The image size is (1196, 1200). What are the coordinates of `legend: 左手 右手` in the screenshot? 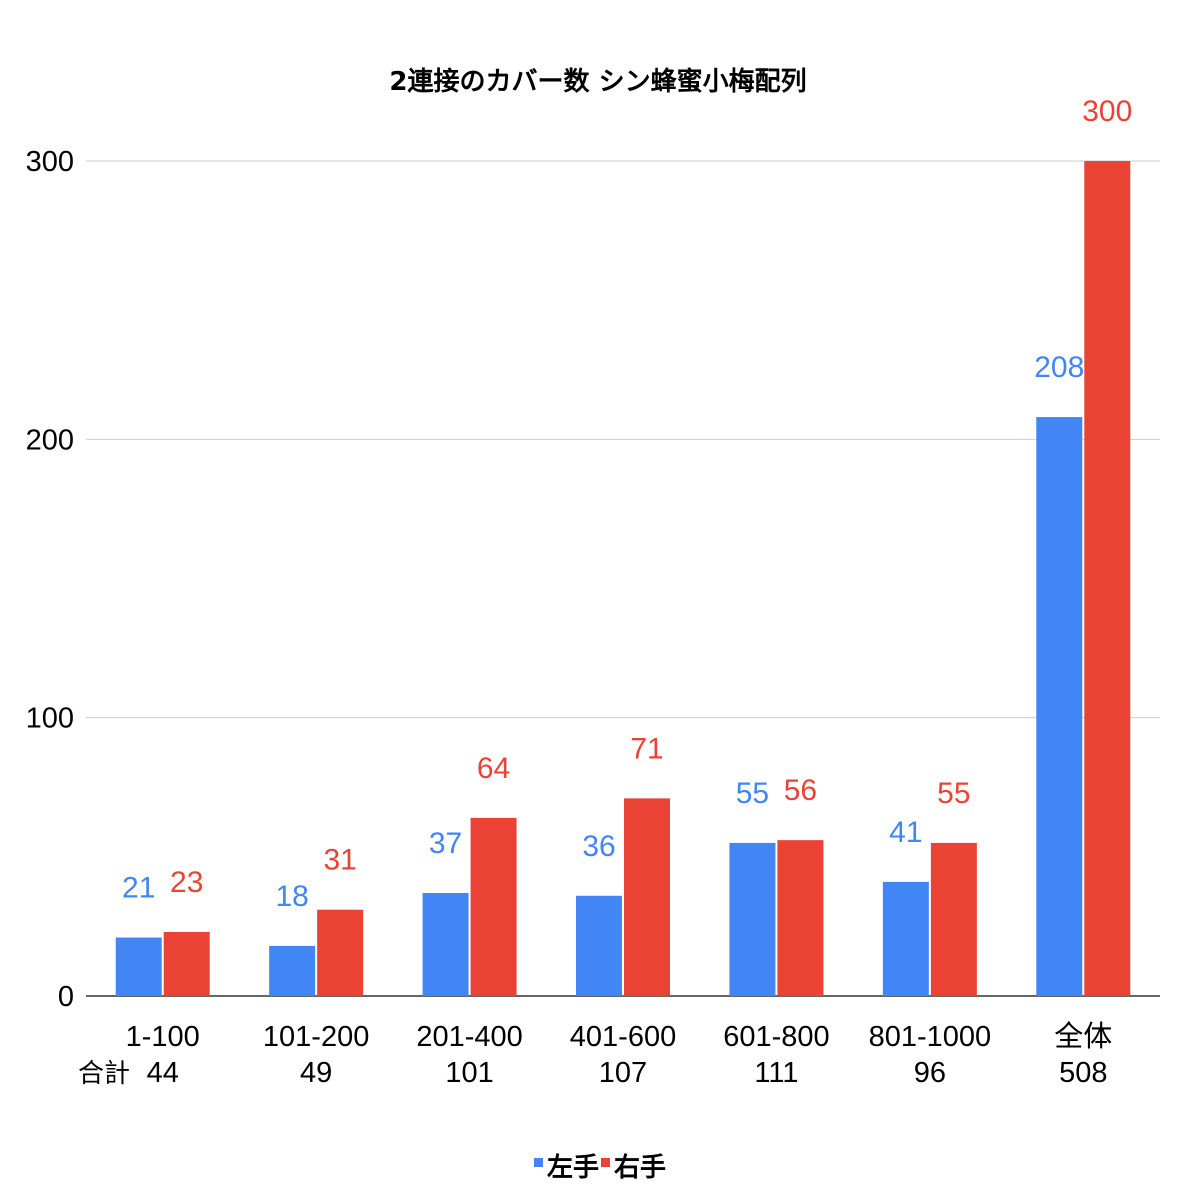 It's located at (600, 1168).